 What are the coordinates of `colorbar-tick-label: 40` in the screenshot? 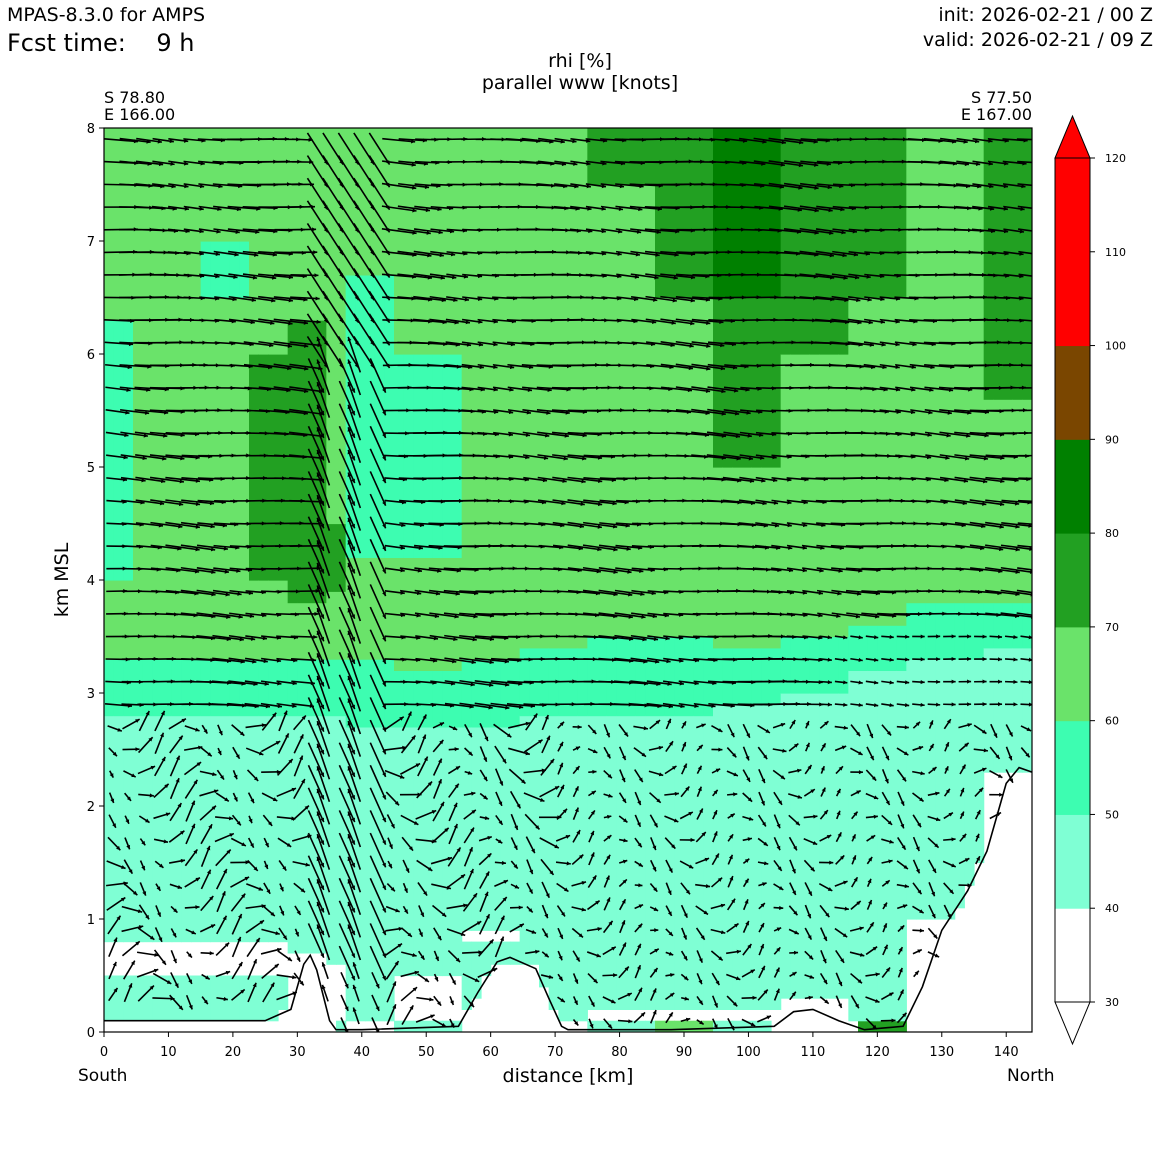 It's located at (1112, 908).